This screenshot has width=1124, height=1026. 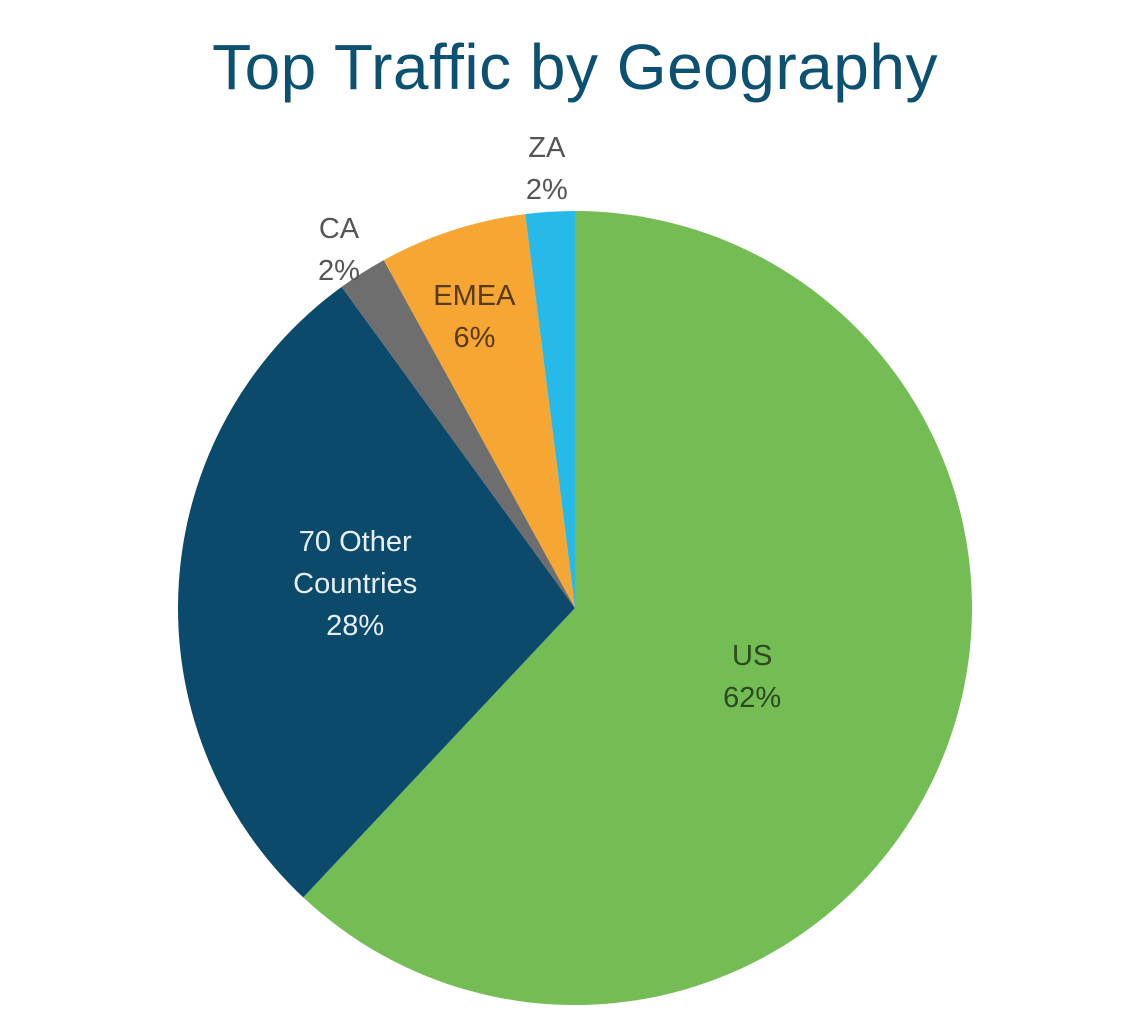 What do you see at coordinates (474, 338) in the screenshot?
I see `slice-value-emea: 6%` at bounding box center [474, 338].